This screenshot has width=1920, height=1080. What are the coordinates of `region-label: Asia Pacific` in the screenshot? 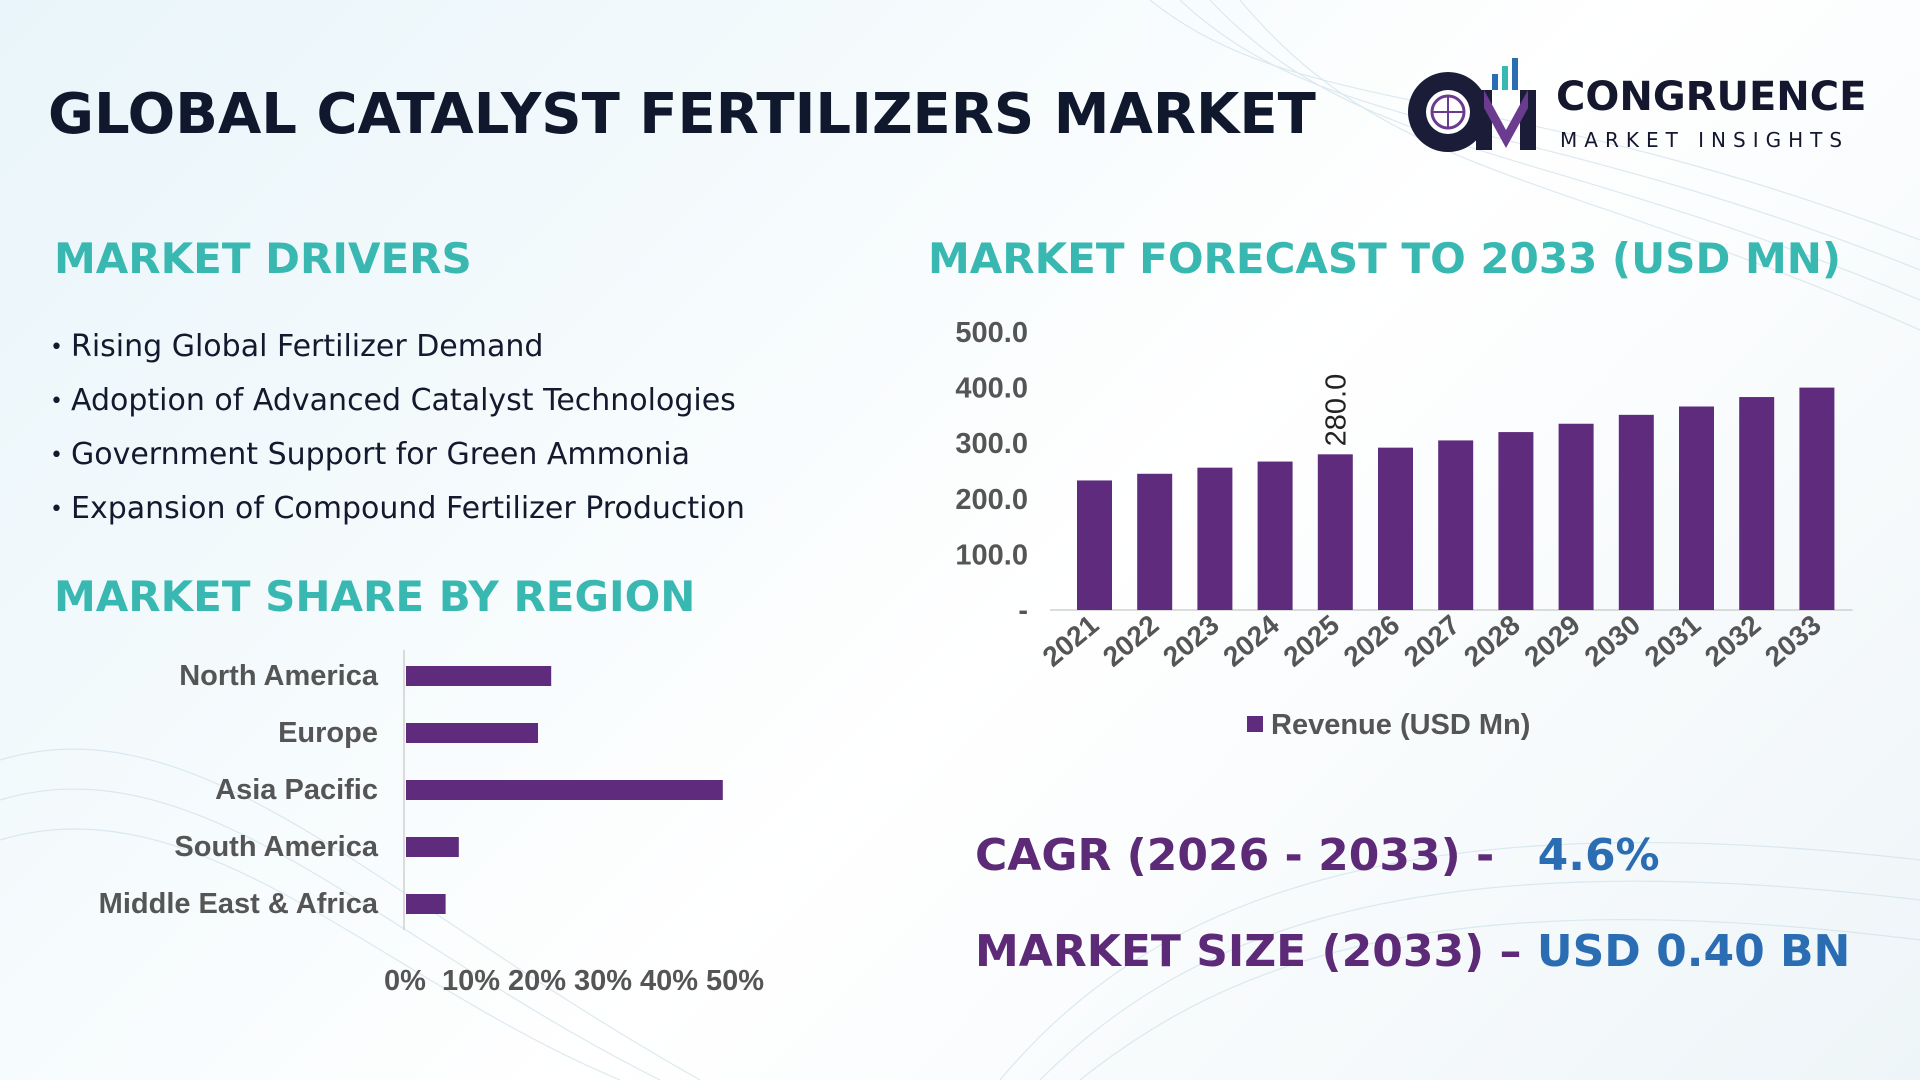 It's located at (296, 790).